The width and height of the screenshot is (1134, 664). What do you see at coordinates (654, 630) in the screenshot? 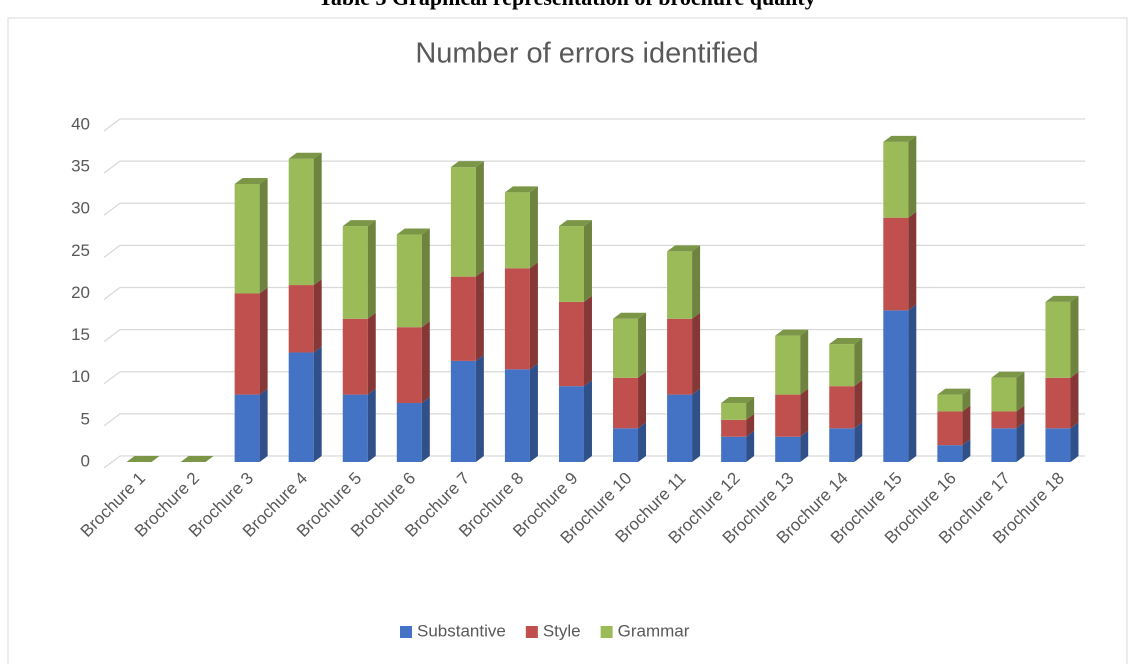
I see `legend-label: Grammar` at bounding box center [654, 630].